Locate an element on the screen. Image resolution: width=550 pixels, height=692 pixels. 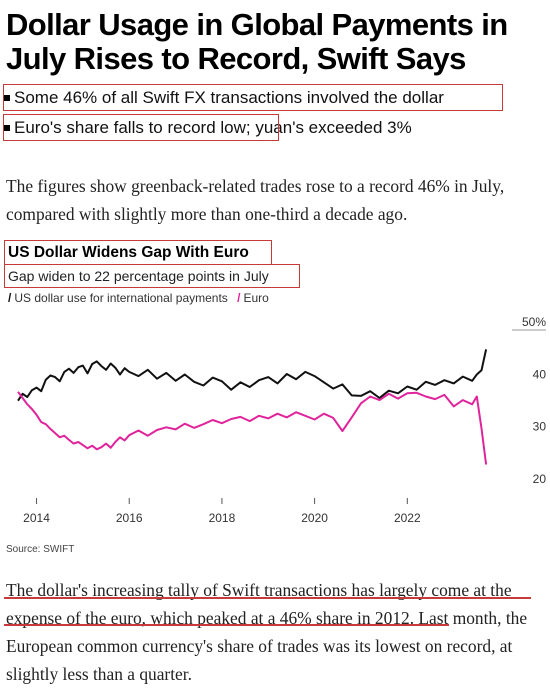
chart-source: Source: SWIFT is located at coordinates (40, 549).